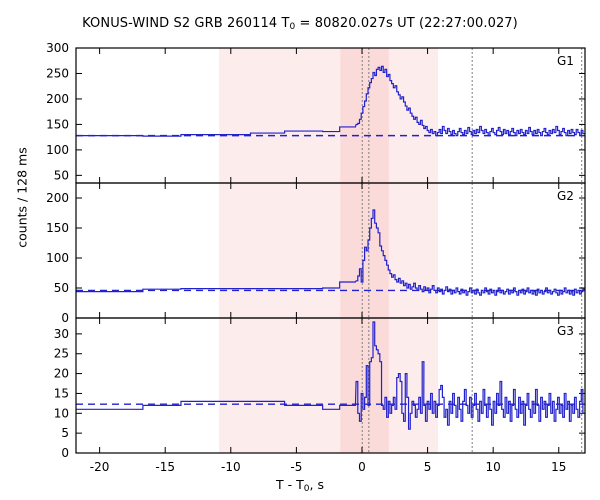 The image size is (600, 500). Describe the element at coordinates (406, 23) in the screenshot. I see `title-suffix: = 80820.027s UT (22:27:00.027)` at that location.